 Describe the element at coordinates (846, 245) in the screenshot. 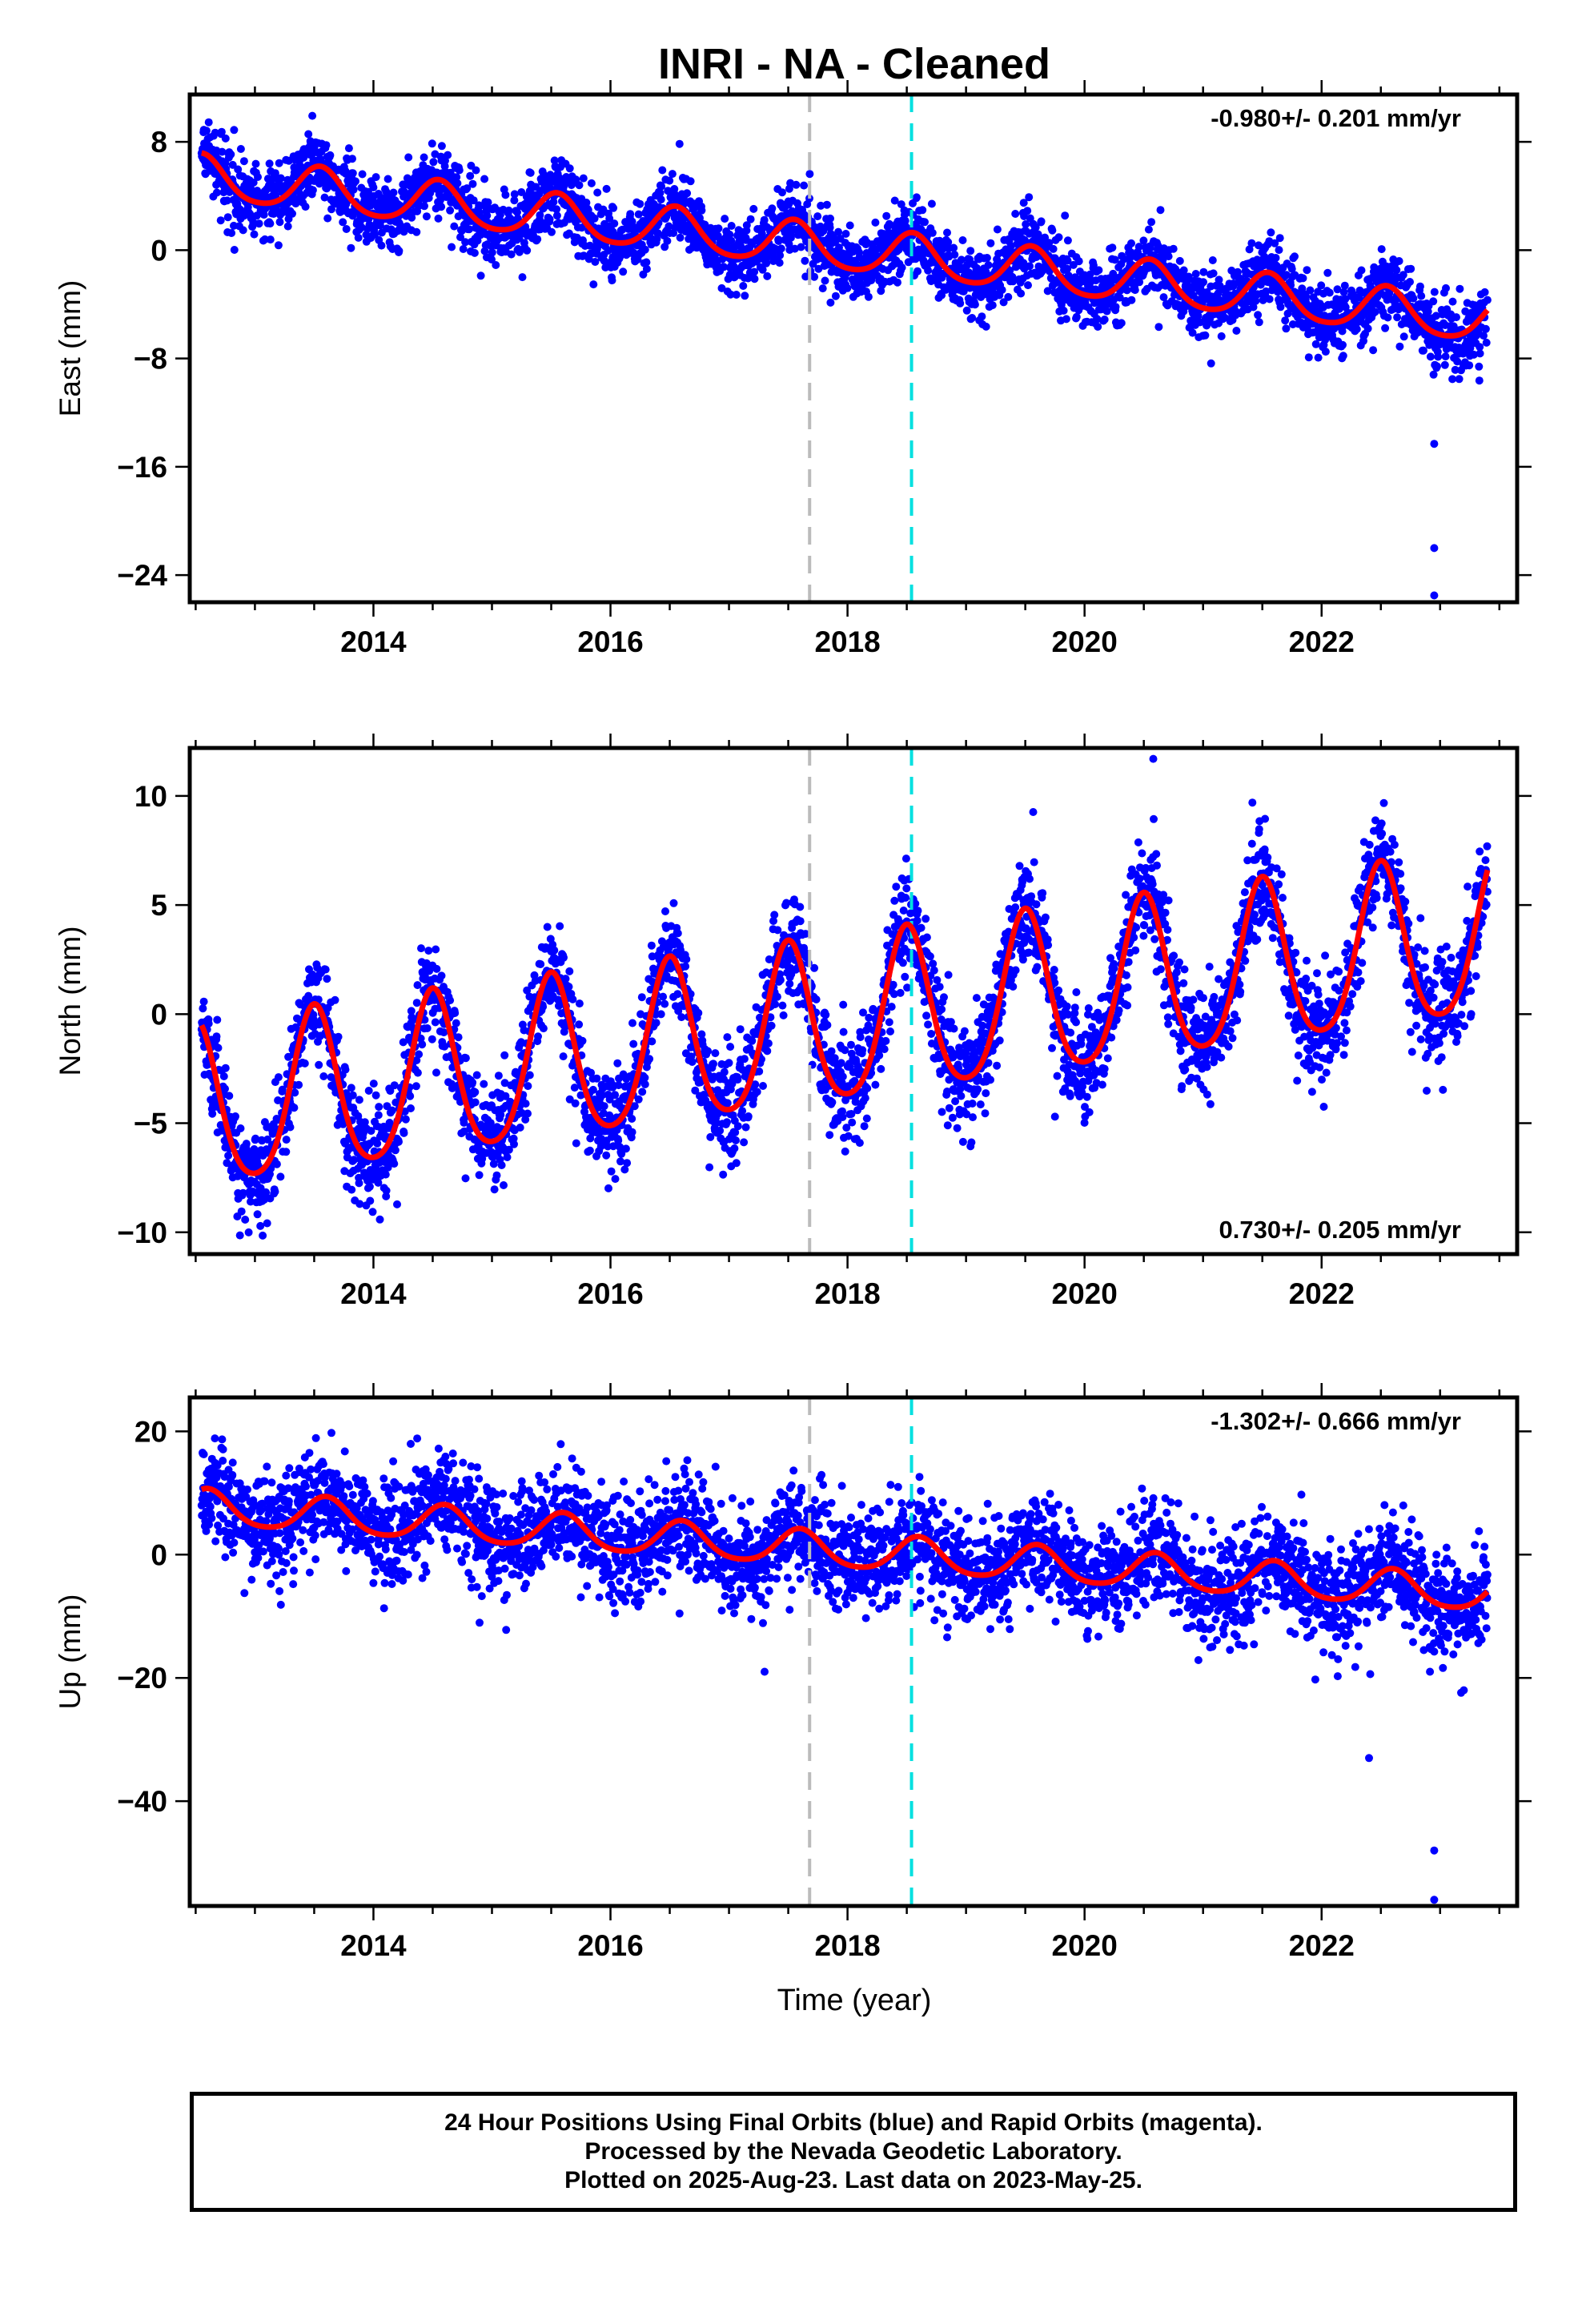

I see `model-fit-line-east` at that location.